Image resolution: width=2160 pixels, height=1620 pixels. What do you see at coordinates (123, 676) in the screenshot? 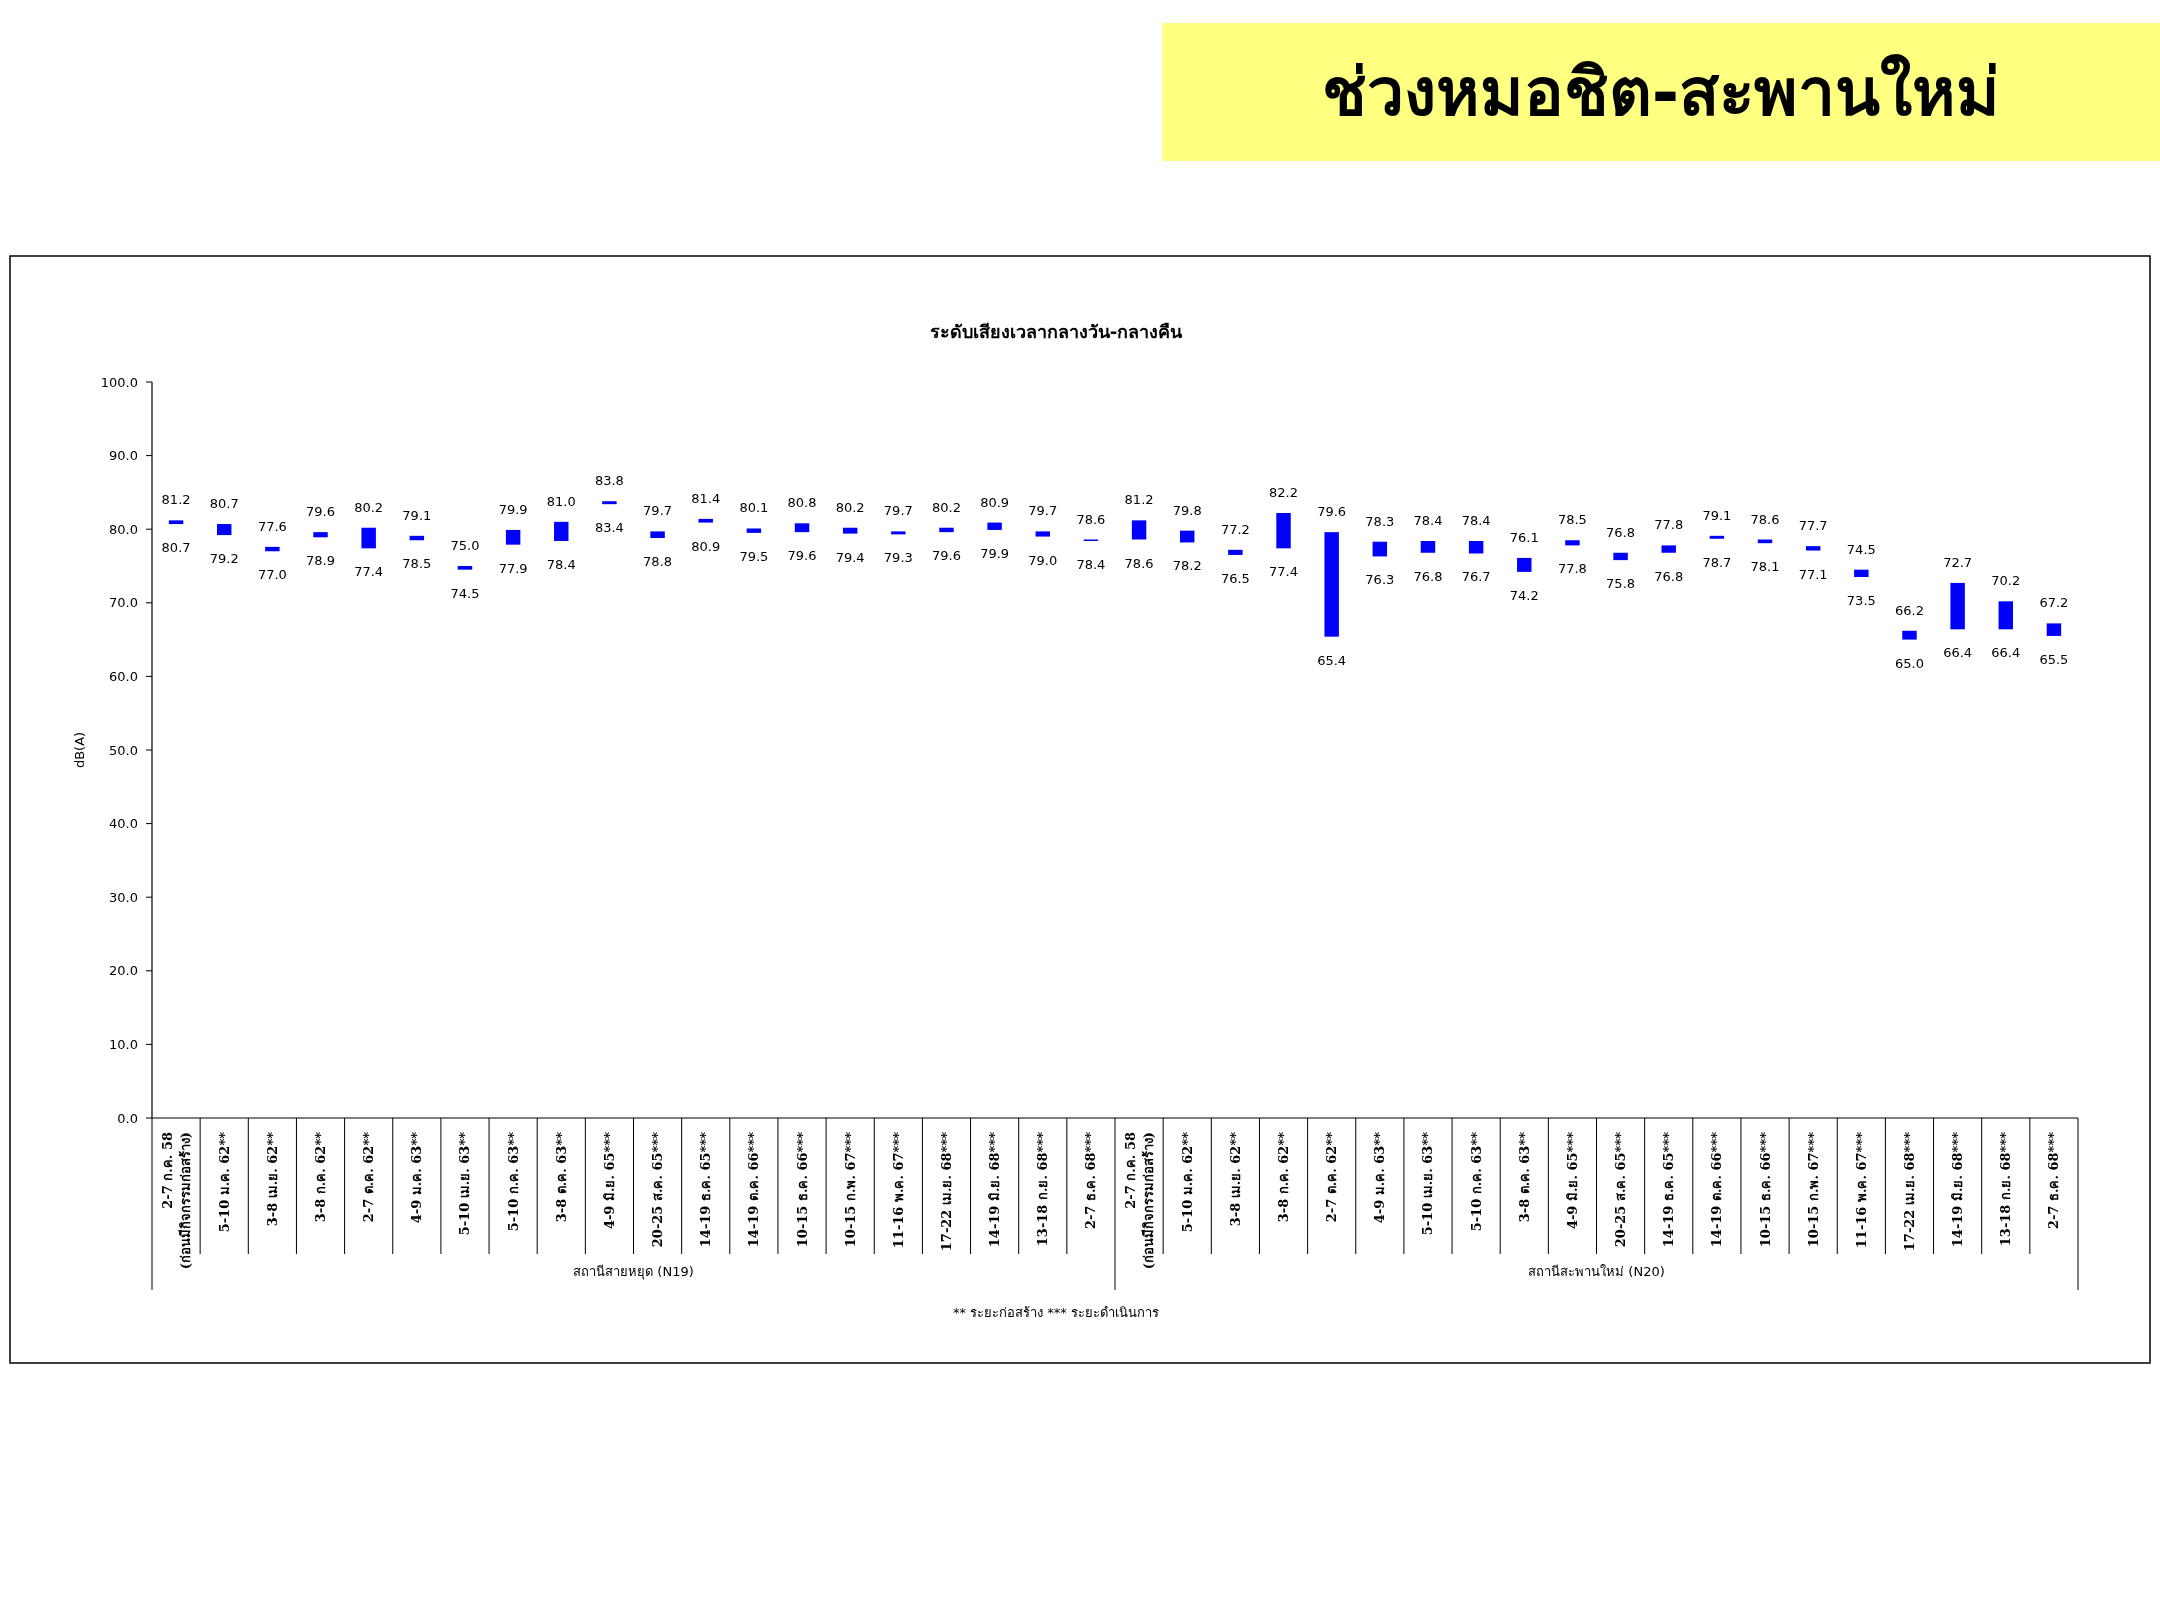
I see `y-tick-label: 60.0` at bounding box center [123, 676].